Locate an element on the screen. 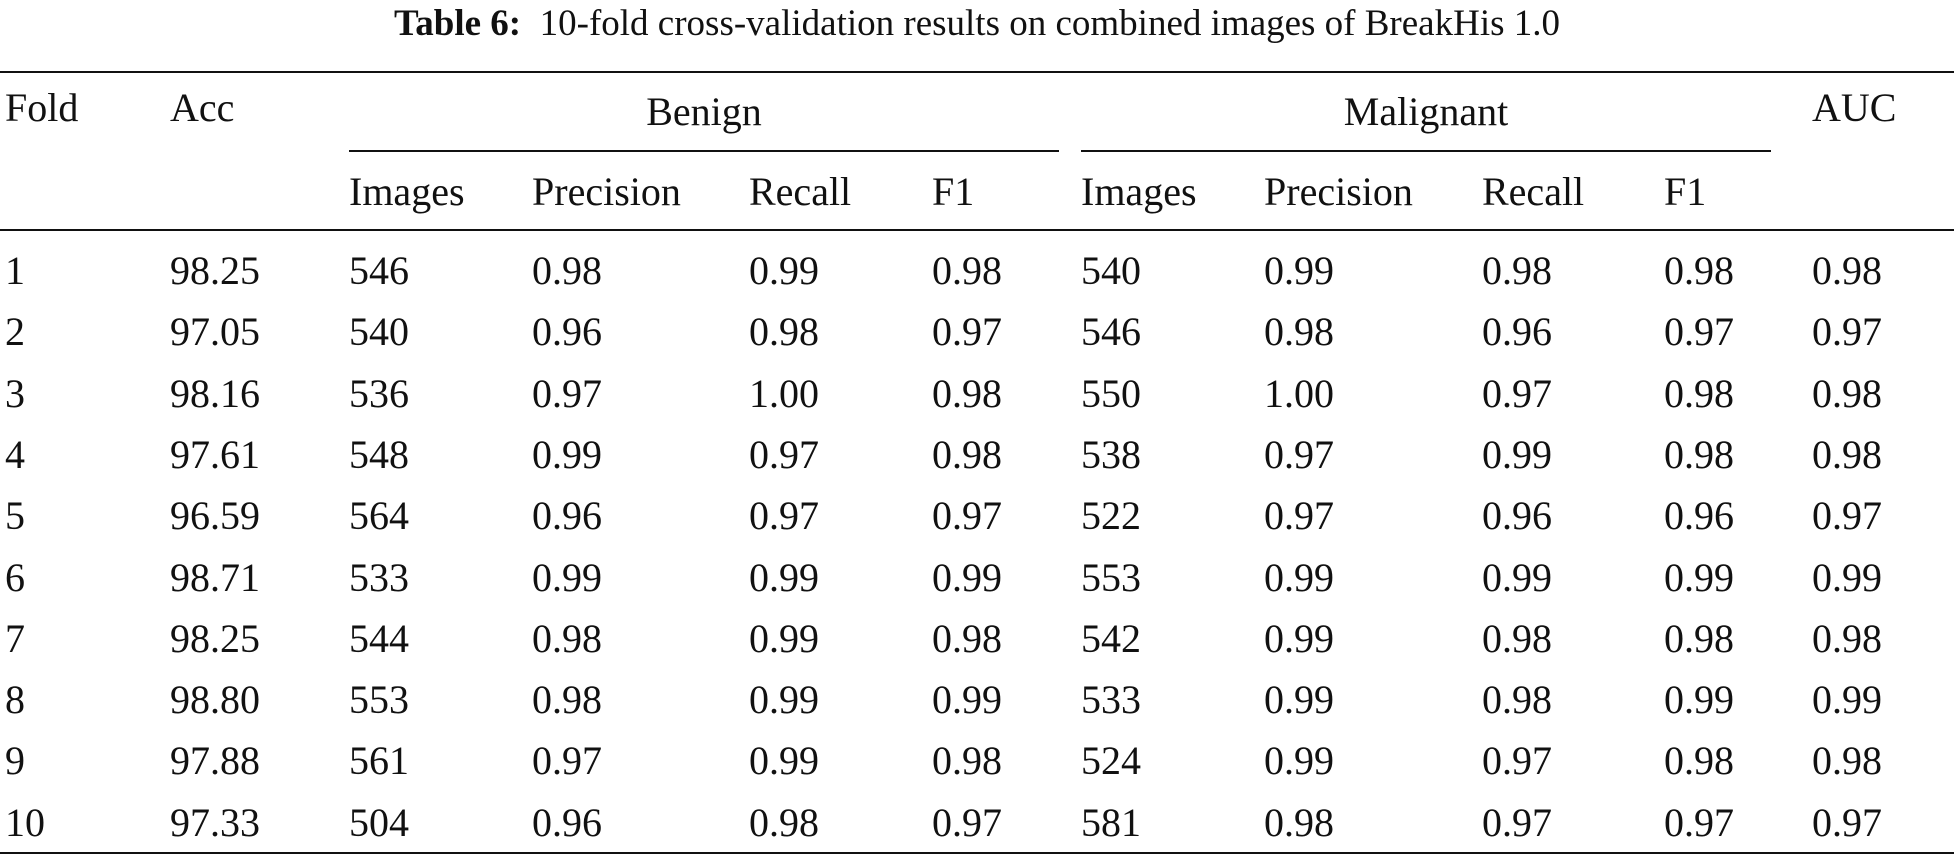 The height and width of the screenshot is (862, 1954). cell-malignant-images: 581 is located at coordinates (1111, 822).